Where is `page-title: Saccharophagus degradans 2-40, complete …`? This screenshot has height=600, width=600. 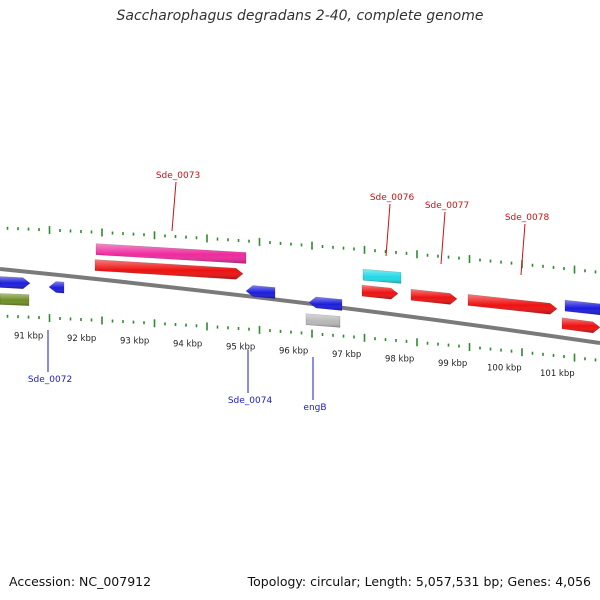
page-title: Saccharophagus degradans 2-40, complete … is located at coordinates (300, 16).